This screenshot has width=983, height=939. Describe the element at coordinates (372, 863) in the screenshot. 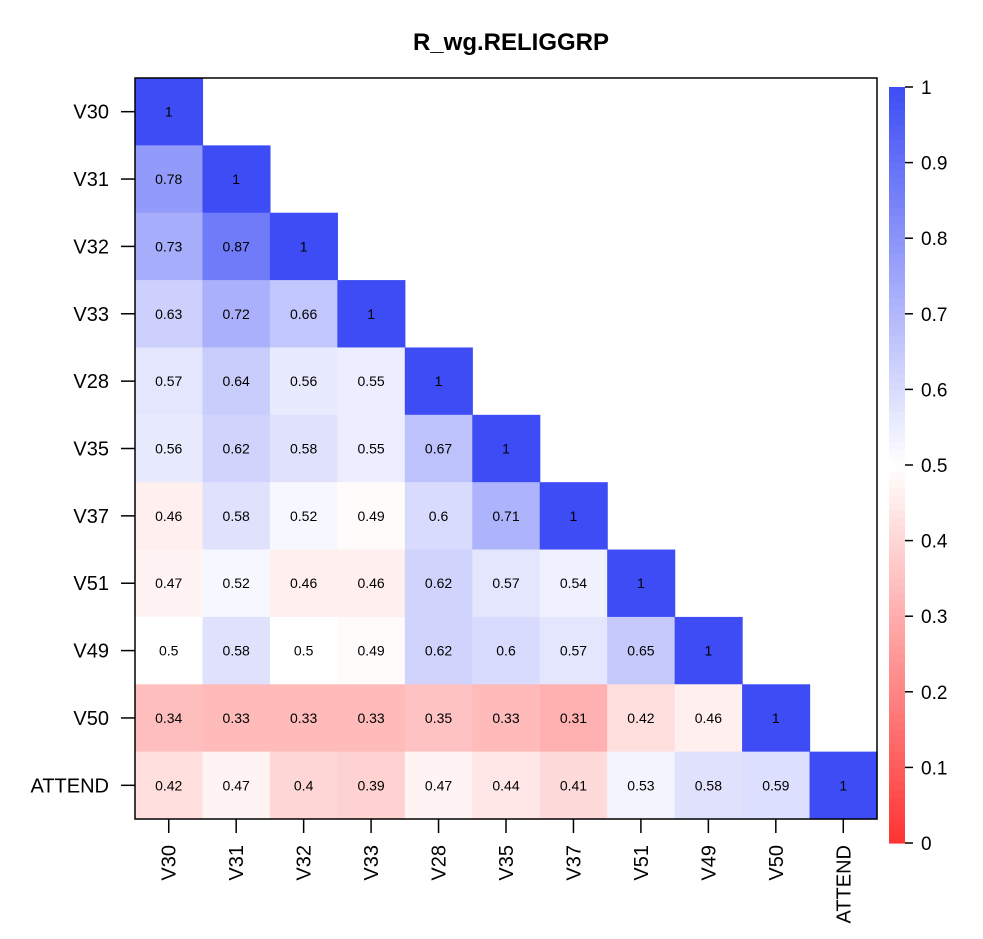

I see `x-tick-label: V33` at that location.